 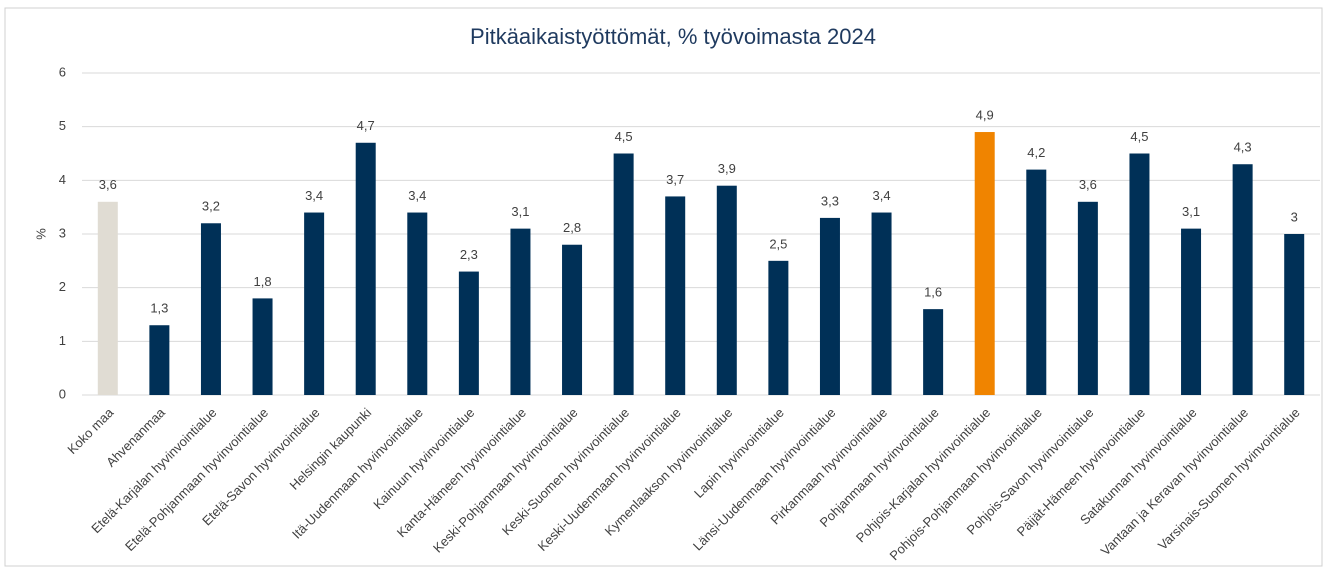 I want to click on y-tick-label: 5, so click(x=62, y=125).